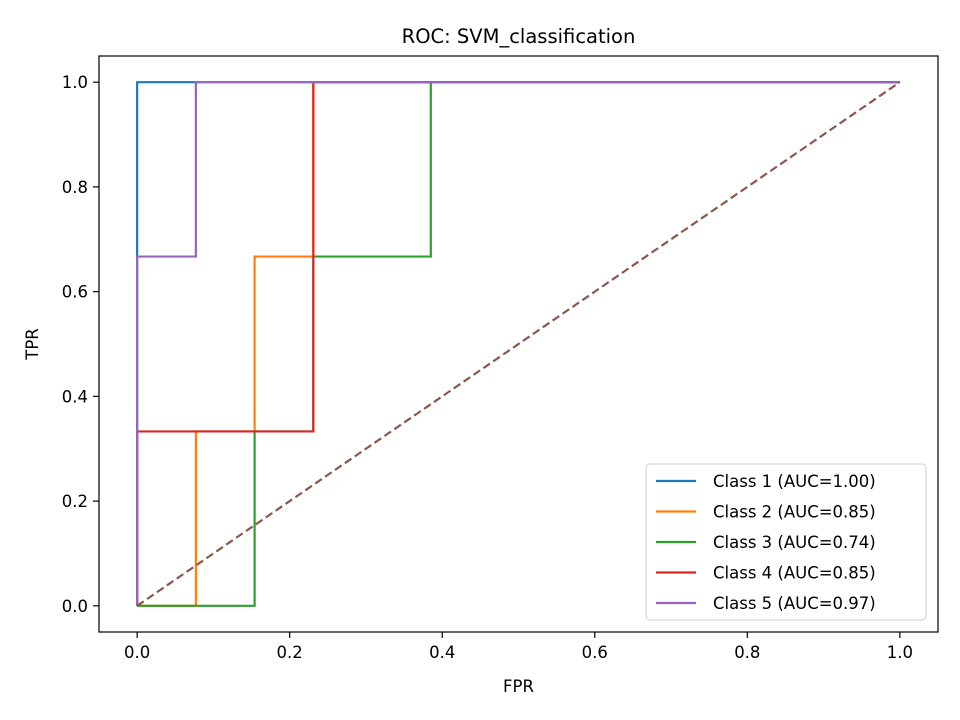 This screenshot has width=960, height=720. Describe the element at coordinates (794, 542) in the screenshot. I see `legend-label-class-3: Class 3 (AUC=0.74)` at that location.